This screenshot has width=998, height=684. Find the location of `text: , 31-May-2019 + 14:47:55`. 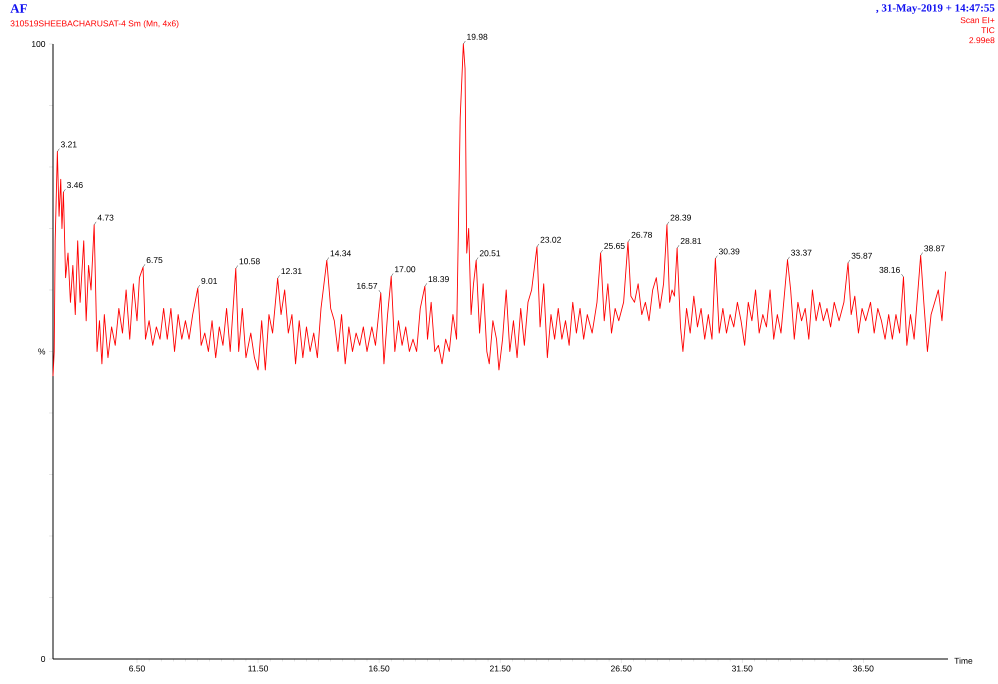

text: , 31-May-2019 + 14:47:55 is located at coordinates (935, 9).